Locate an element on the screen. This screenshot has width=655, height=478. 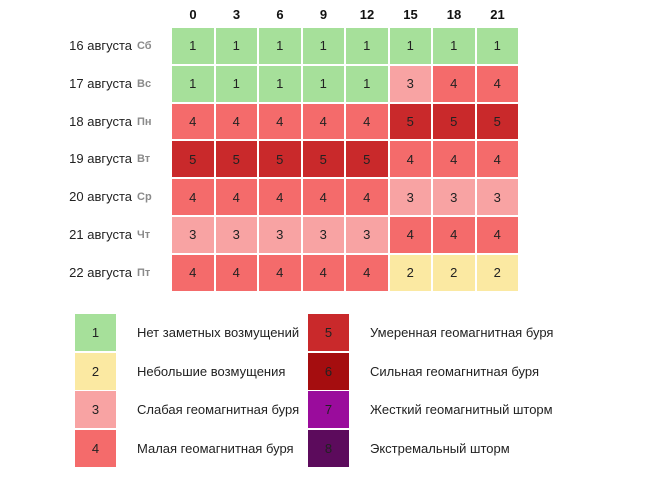
legend-label: Жесткий геомагнитный шторм is located at coordinates (461, 409).